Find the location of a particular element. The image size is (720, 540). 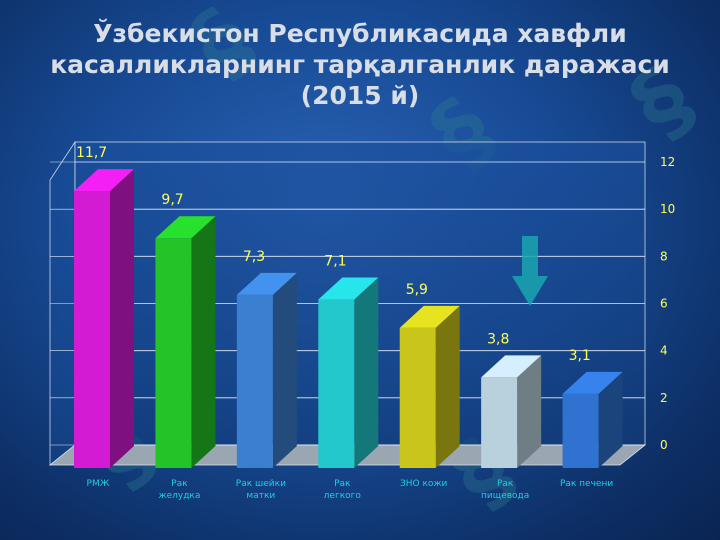

category-label: Рак шейки is located at coordinates (261, 484).